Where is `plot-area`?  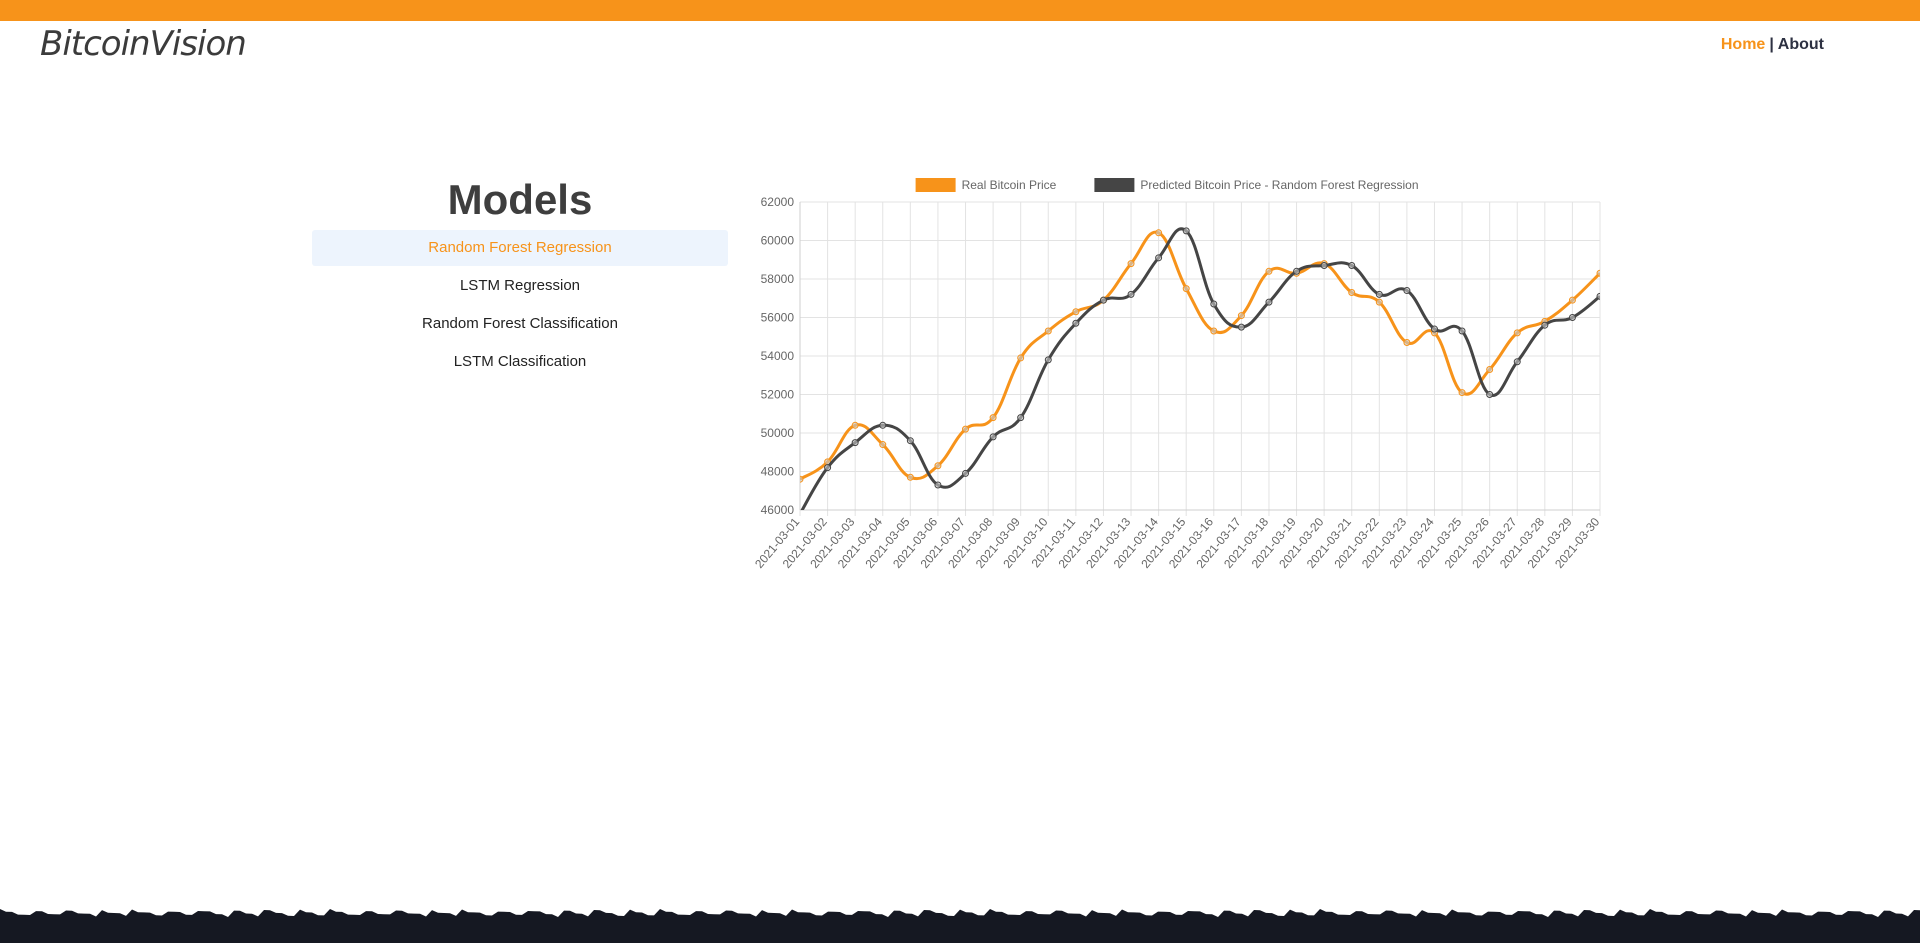 plot-area is located at coordinates (1200, 368).